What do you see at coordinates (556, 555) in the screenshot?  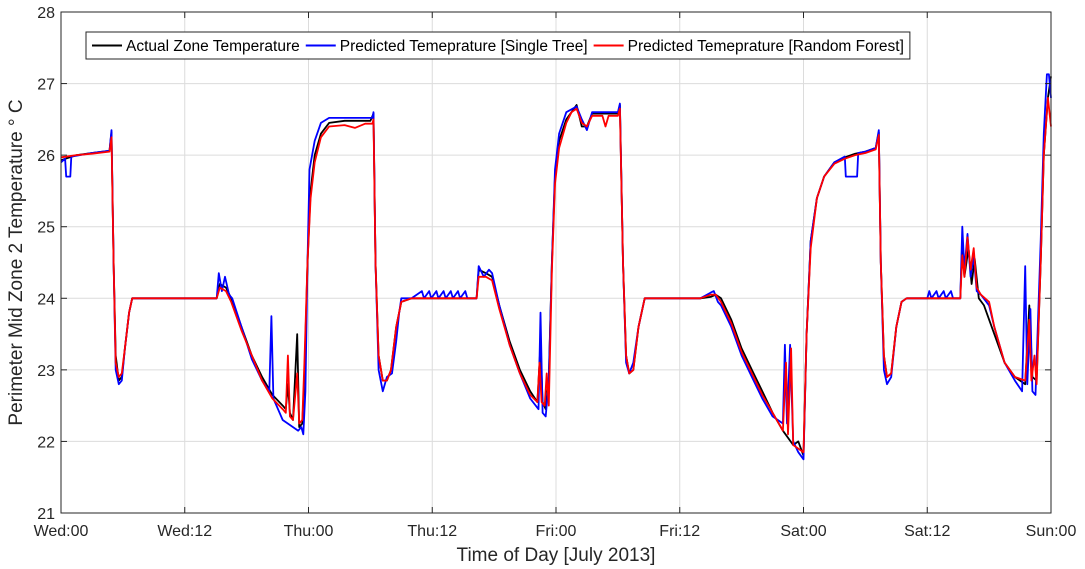 I see `x-axis-label: Time of Day [July 2013]` at bounding box center [556, 555].